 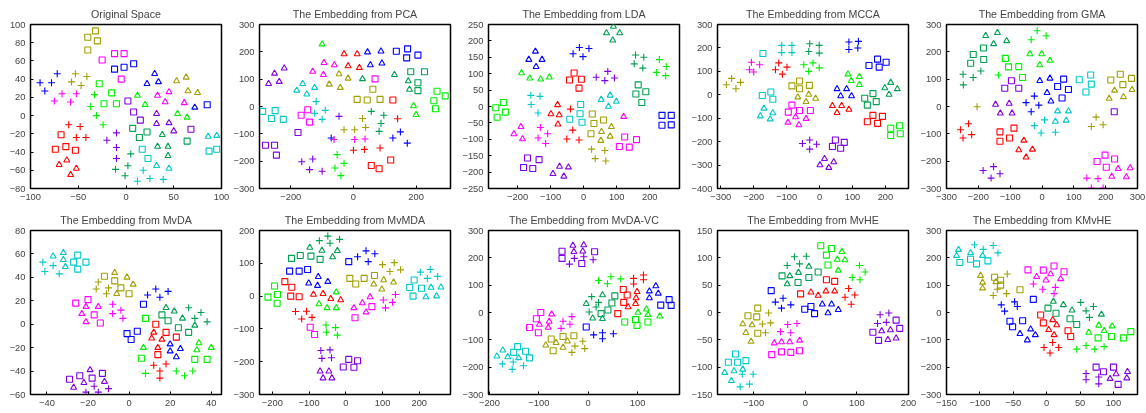 I want to click on chart-title: Original Space, so click(x=126, y=13).